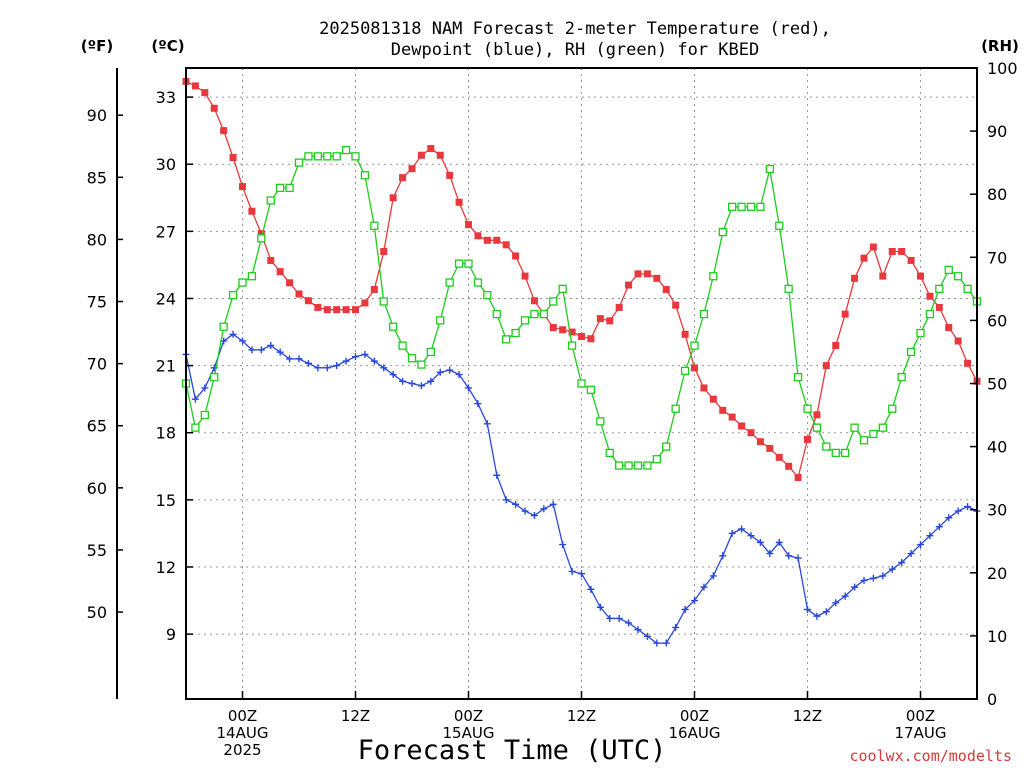 The height and width of the screenshot is (768, 1024). I want to click on credit-text: coolwx.com/modelts, so click(930, 756).